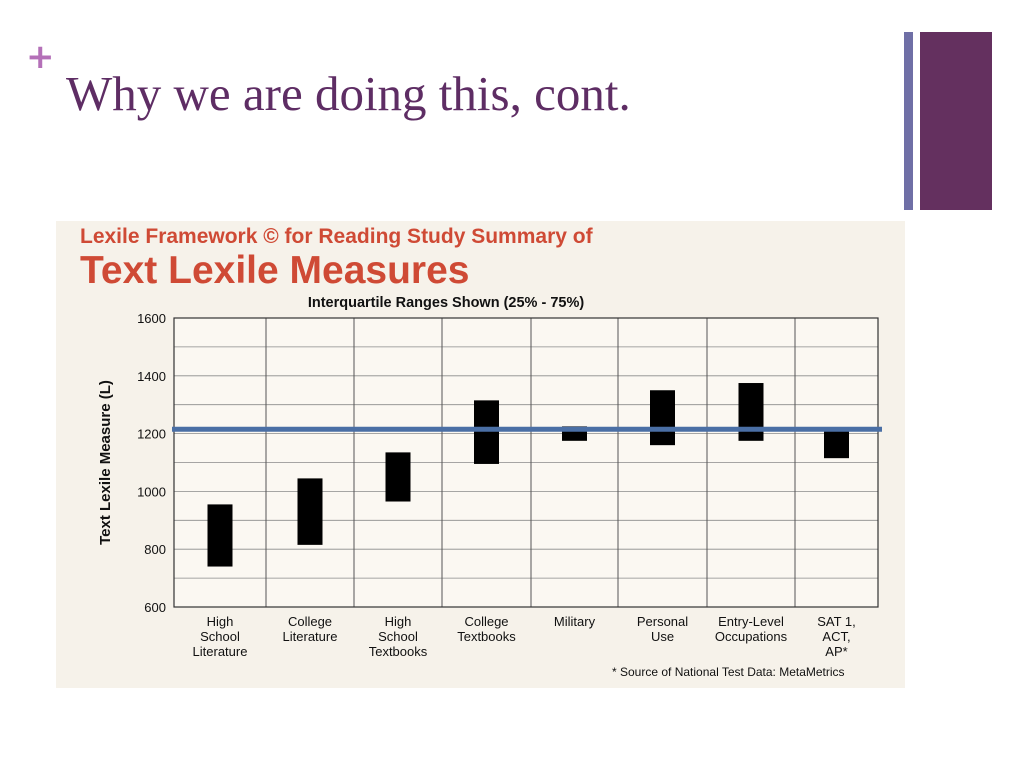 This screenshot has height=768, width=1024. Describe the element at coordinates (151, 491) in the screenshot. I see `y-tick-label: 1000` at that location.